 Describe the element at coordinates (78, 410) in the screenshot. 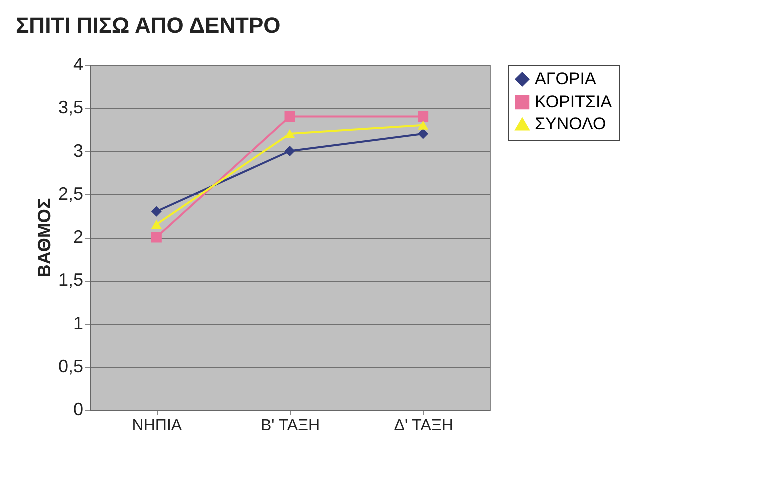

I see `y-tick-label: 0` at that location.